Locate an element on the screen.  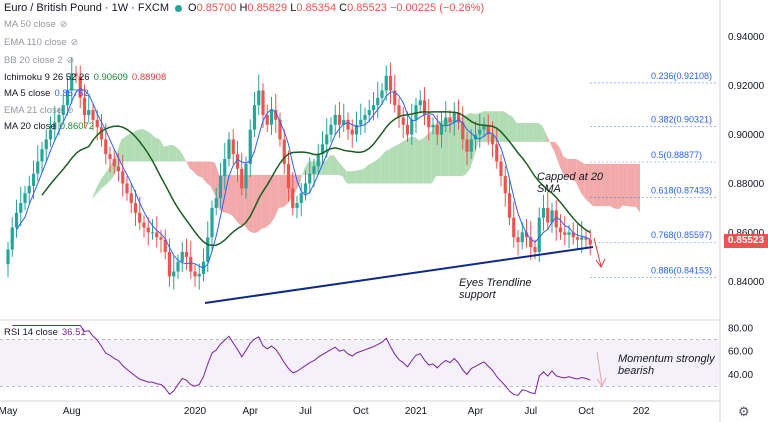
indicator-ma5: MA 5 close 0.85762 is located at coordinates (46, 93).